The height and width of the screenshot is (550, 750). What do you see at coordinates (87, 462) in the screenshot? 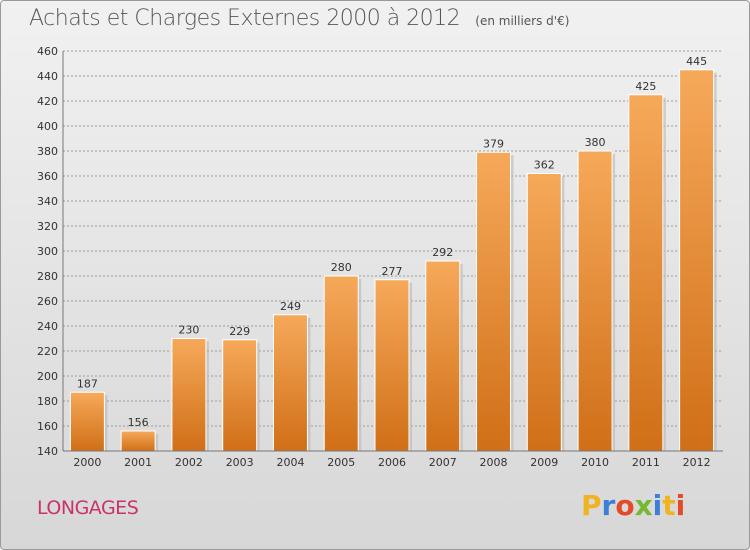
I see `x-tick-label: 2000` at bounding box center [87, 462].